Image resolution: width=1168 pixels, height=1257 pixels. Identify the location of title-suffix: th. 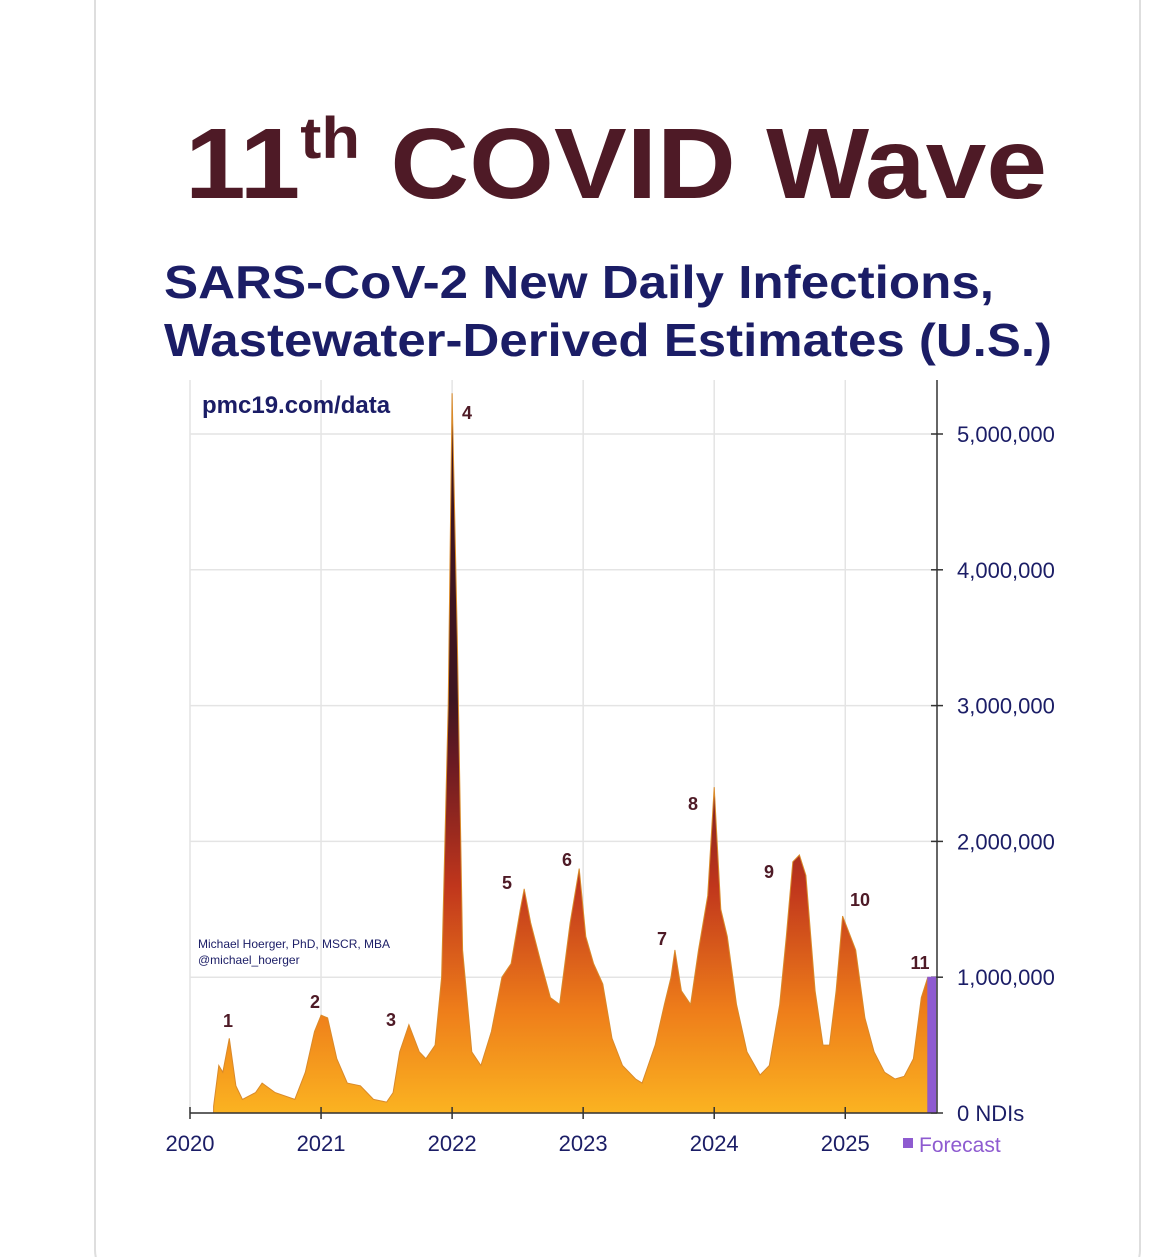
(330, 138).